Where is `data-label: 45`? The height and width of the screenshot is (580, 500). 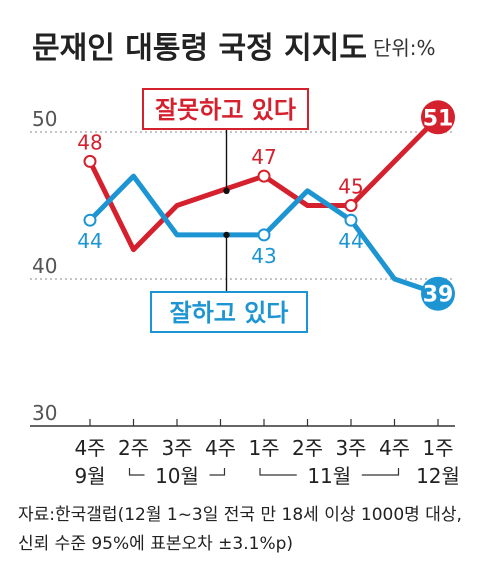
data-label: 45 is located at coordinates (350, 187).